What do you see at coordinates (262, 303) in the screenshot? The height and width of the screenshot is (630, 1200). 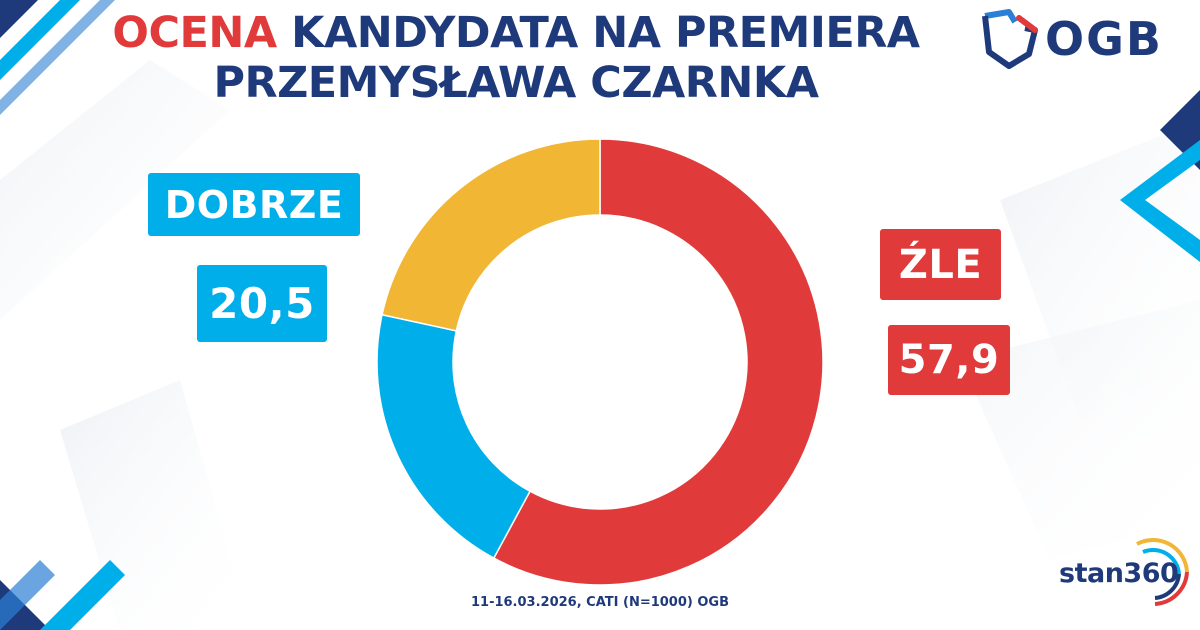 I see `good-value: 20,5` at bounding box center [262, 303].